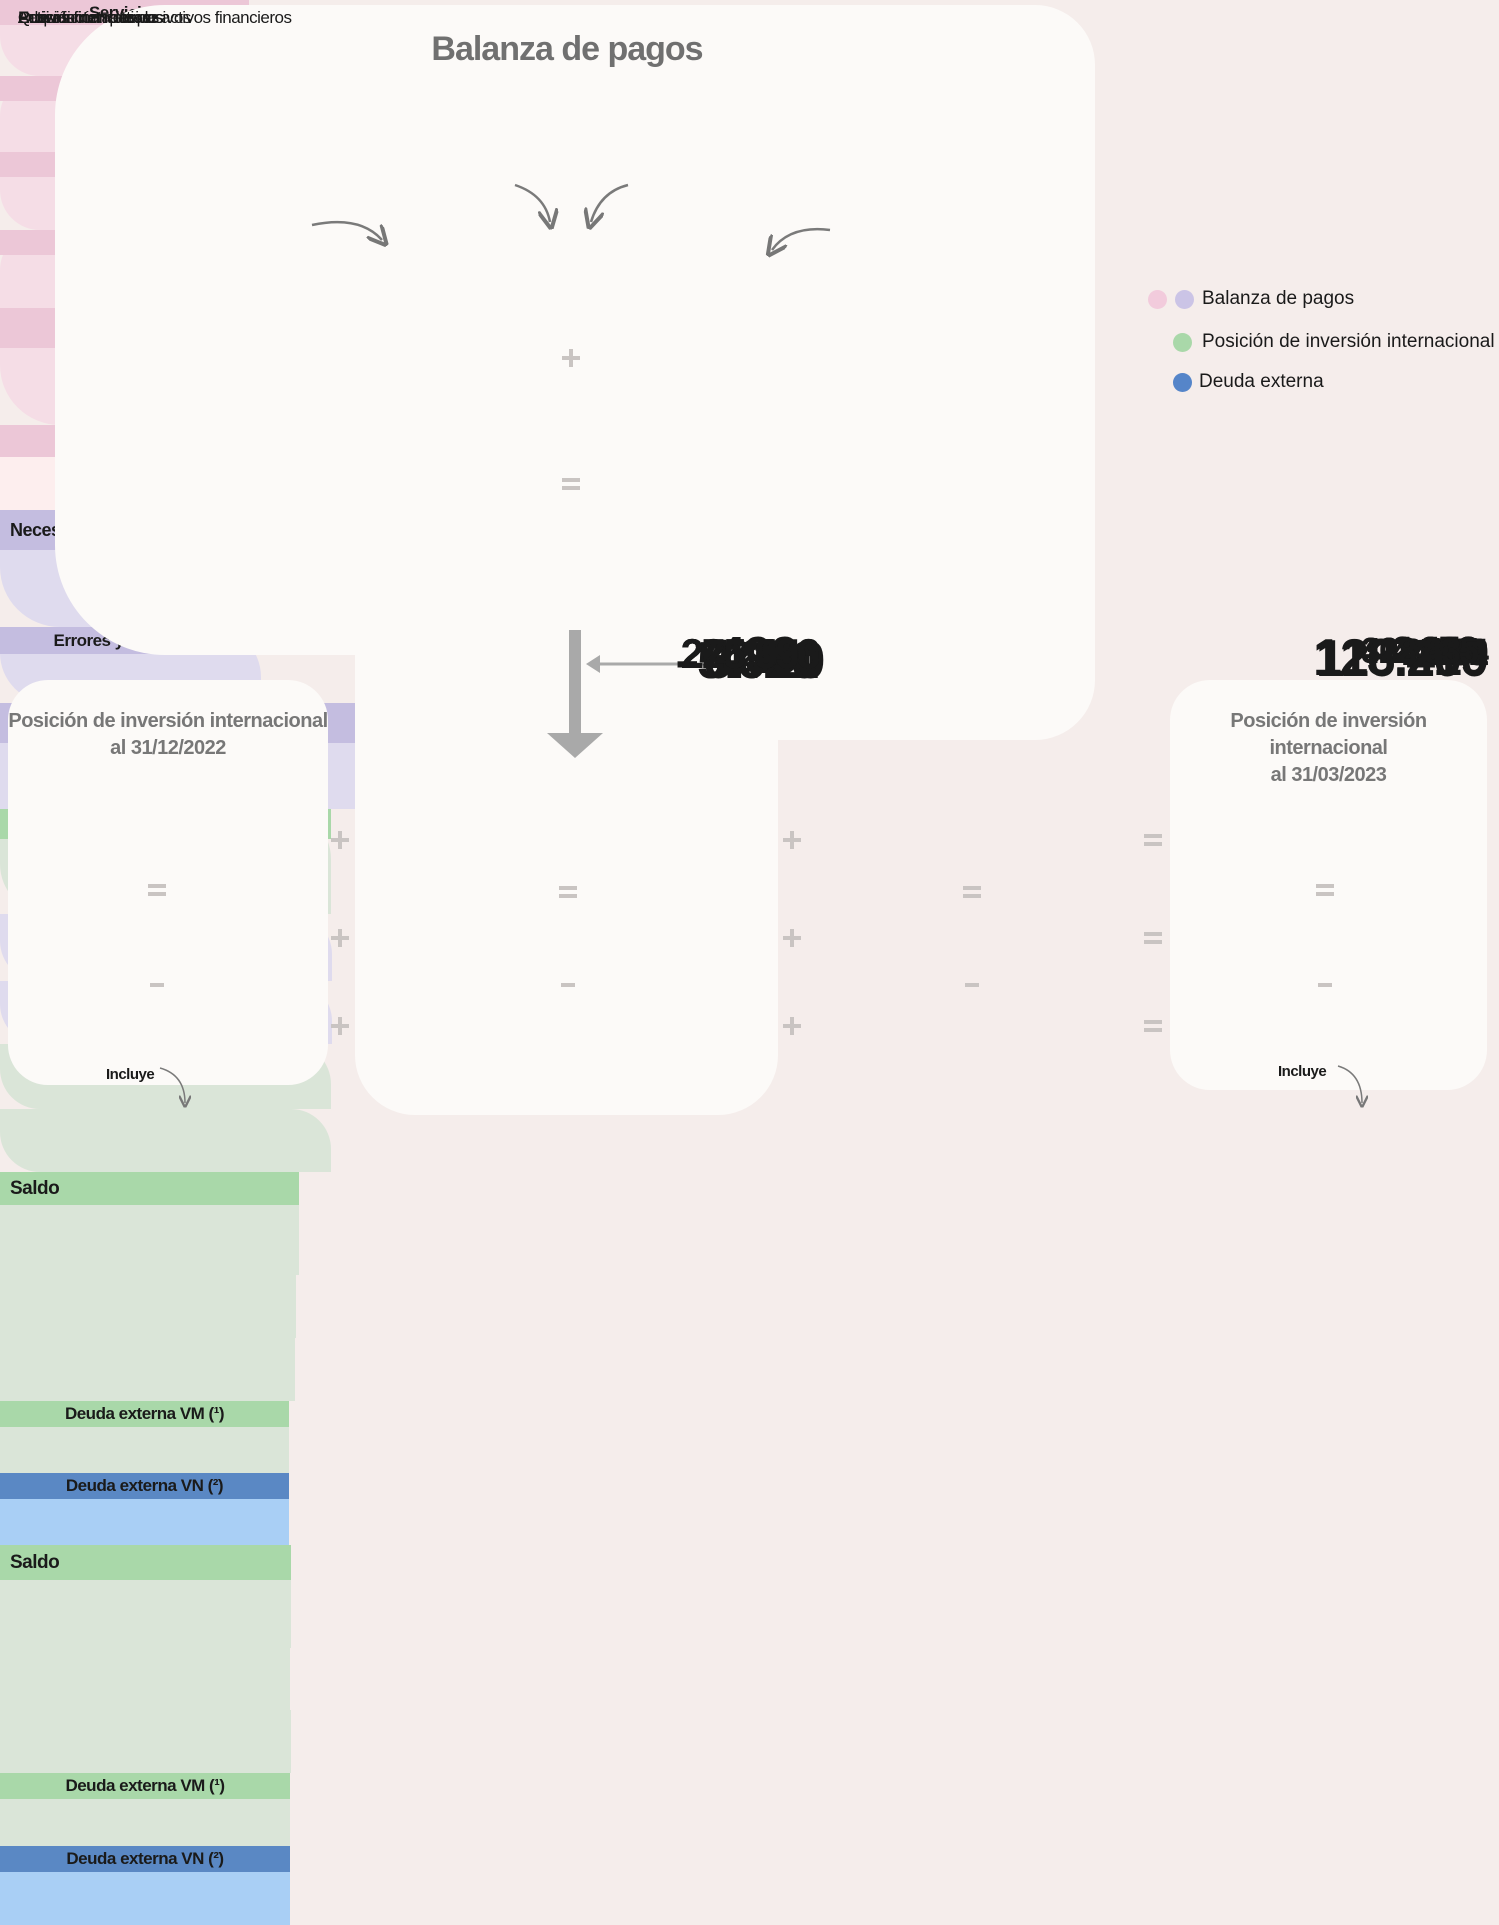 The height and width of the screenshot is (1925, 1499). I want to click on box-value: -499, so click(750, 656).